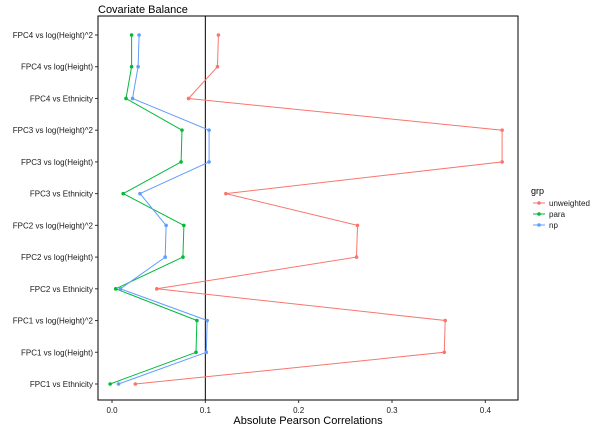 The height and width of the screenshot is (434, 599). What do you see at coordinates (206, 410) in the screenshot?
I see `x-tick-label: 0.1` at bounding box center [206, 410].